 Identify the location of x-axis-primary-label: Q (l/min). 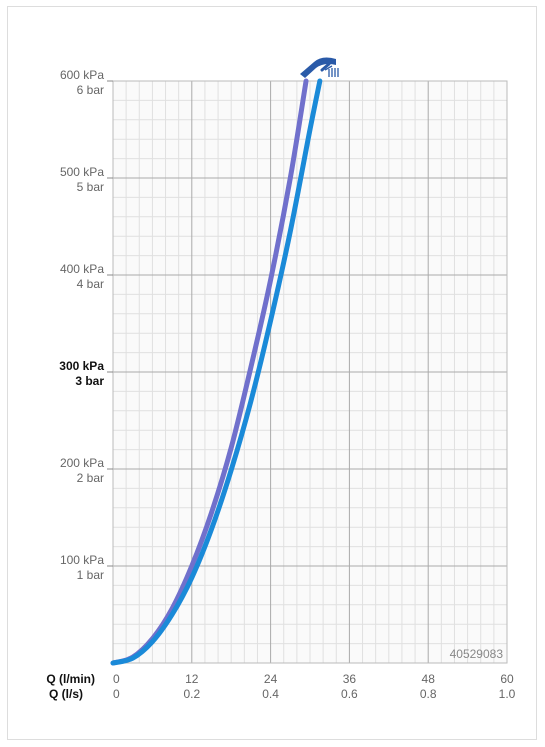
(70, 679).